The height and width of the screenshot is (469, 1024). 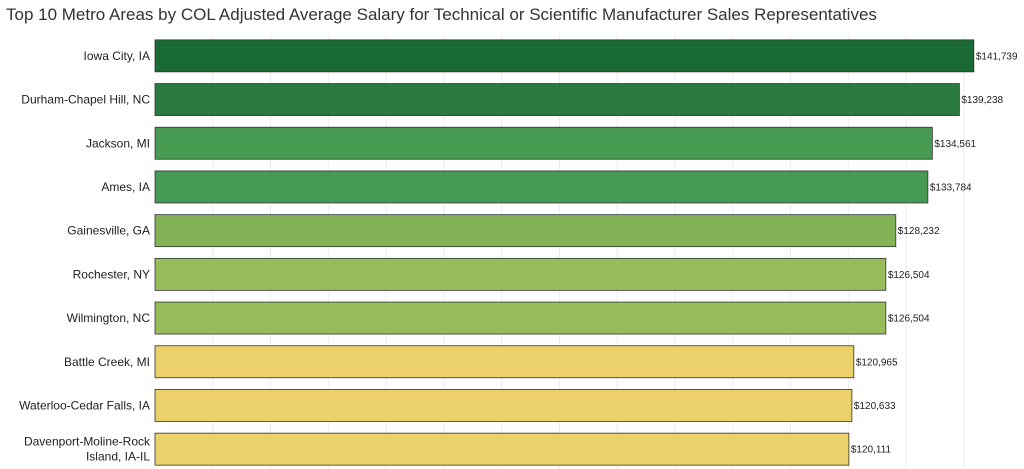 What do you see at coordinates (117, 56) in the screenshot?
I see `category-label: Iowa City, IA` at bounding box center [117, 56].